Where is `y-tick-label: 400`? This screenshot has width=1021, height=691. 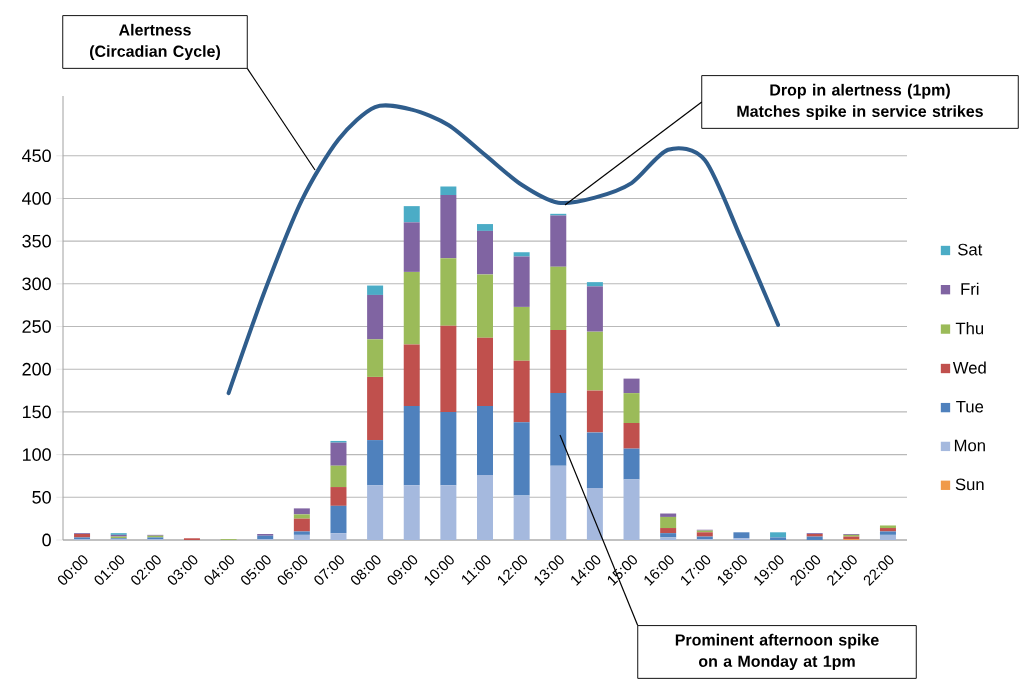 y-tick-label: 400 is located at coordinates (36, 198).